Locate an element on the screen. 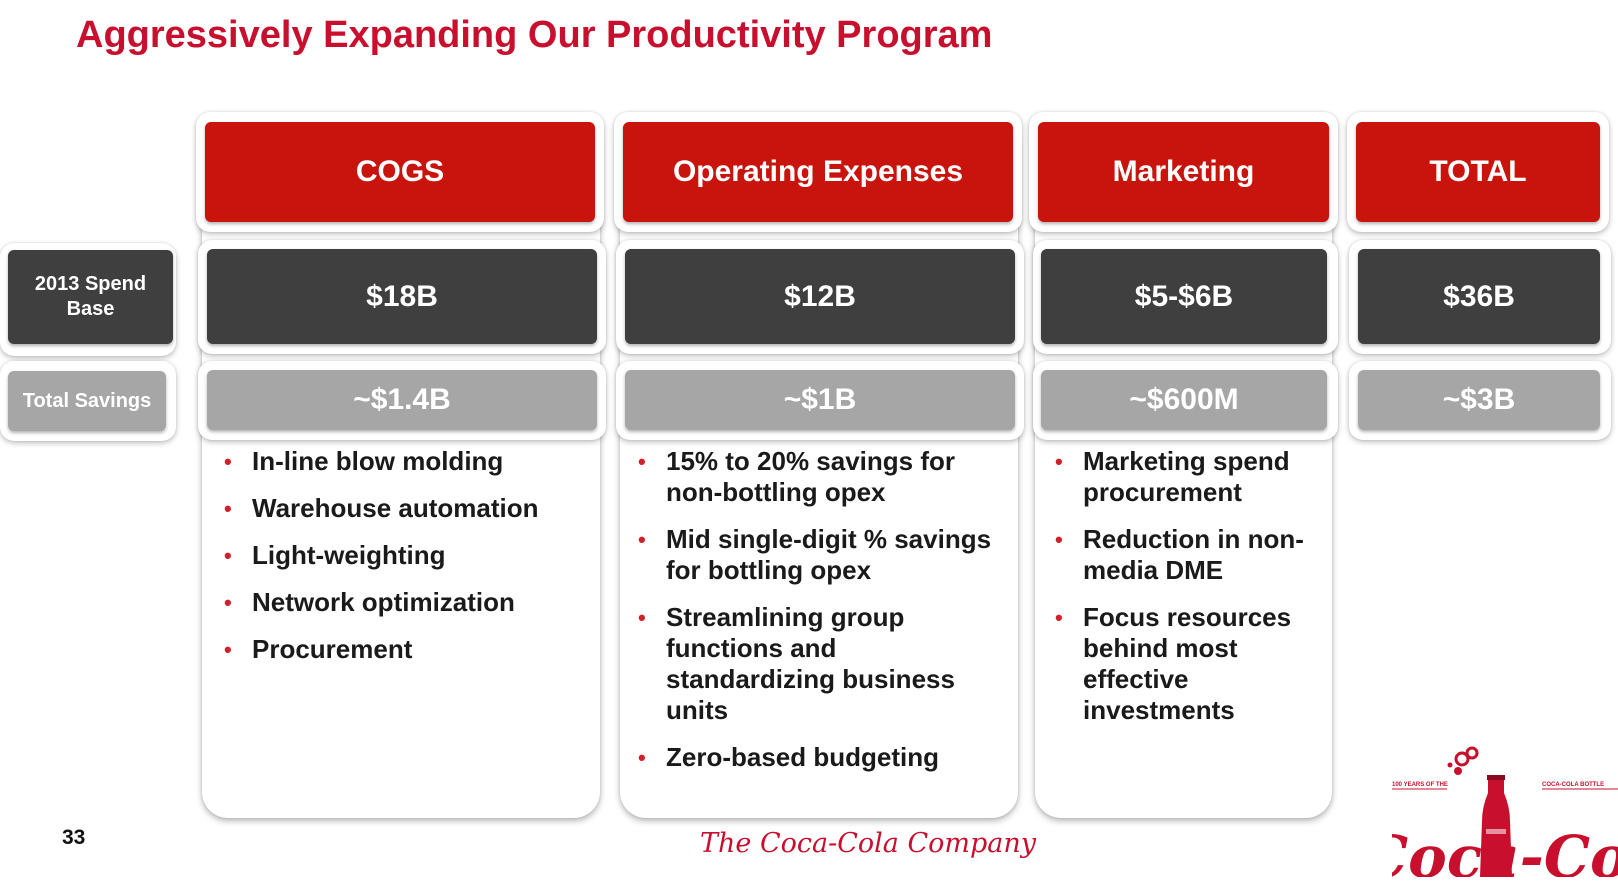 This screenshot has width=1618, height=882. total-spend: $36B is located at coordinates (1479, 296).